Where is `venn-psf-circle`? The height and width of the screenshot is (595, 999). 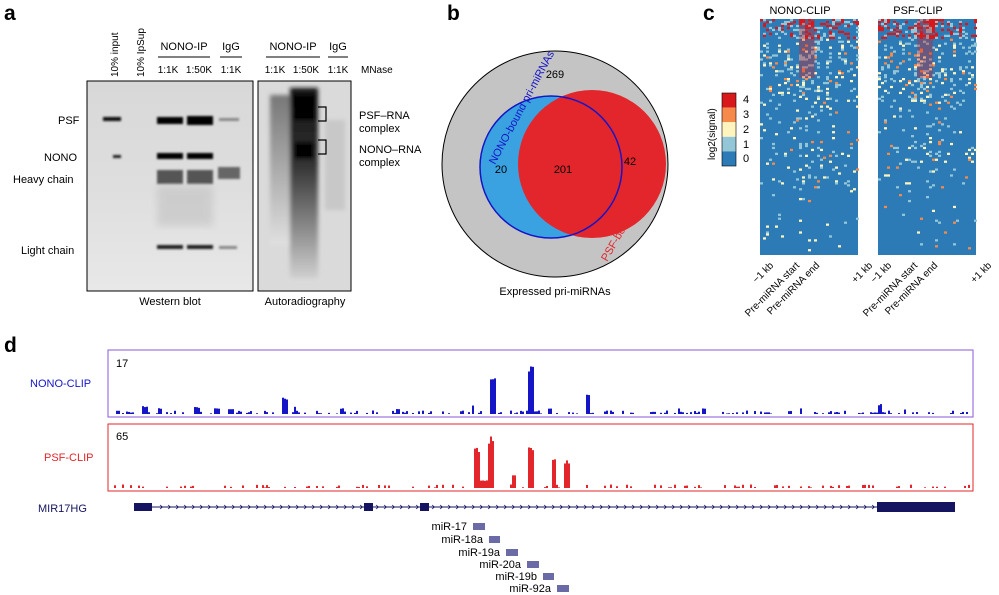
venn-psf-circle is located at coordinates (592, 164).